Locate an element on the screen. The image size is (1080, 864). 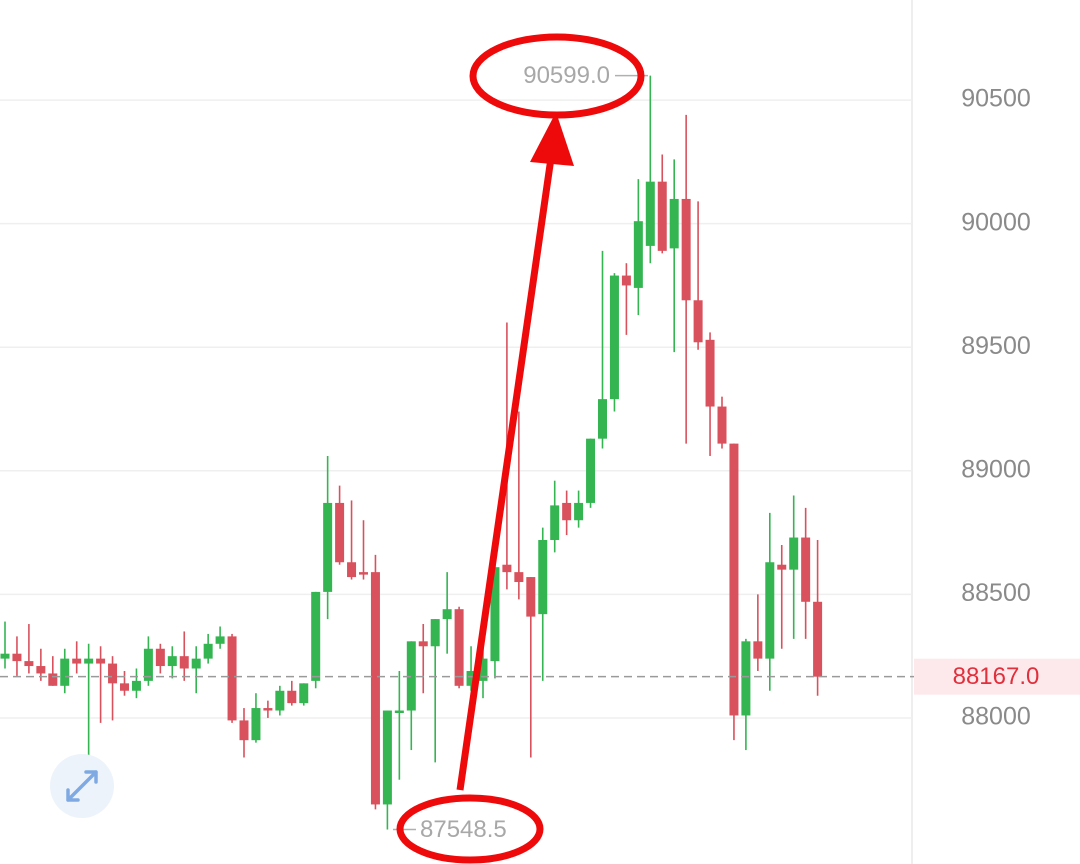
y-tick-label: 89500 is located at coordinates (996, 346).